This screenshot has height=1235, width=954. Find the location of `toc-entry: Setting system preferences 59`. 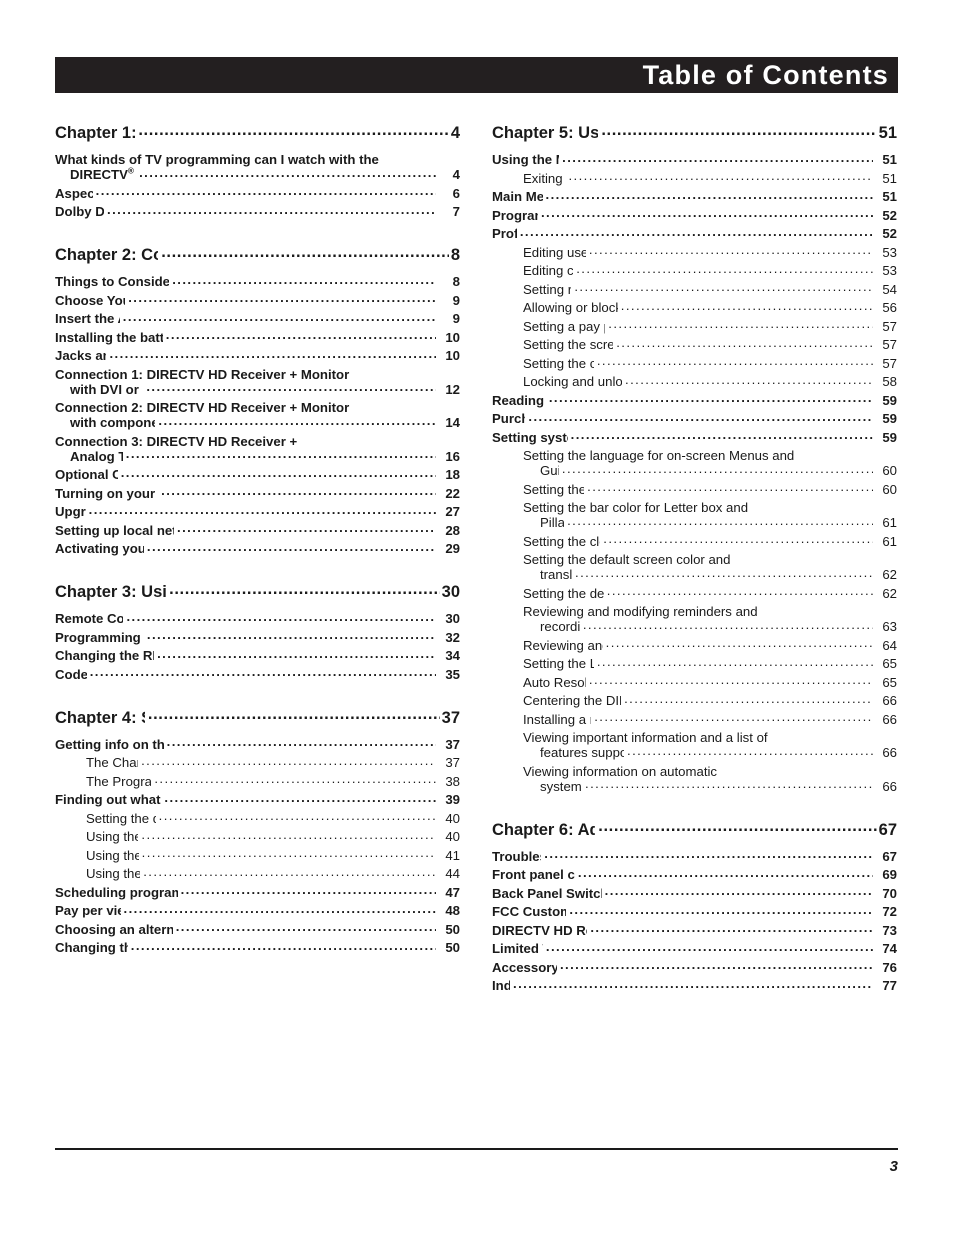

toc-entry: Setting system preferences 59 is located at coordinates (694, 437).